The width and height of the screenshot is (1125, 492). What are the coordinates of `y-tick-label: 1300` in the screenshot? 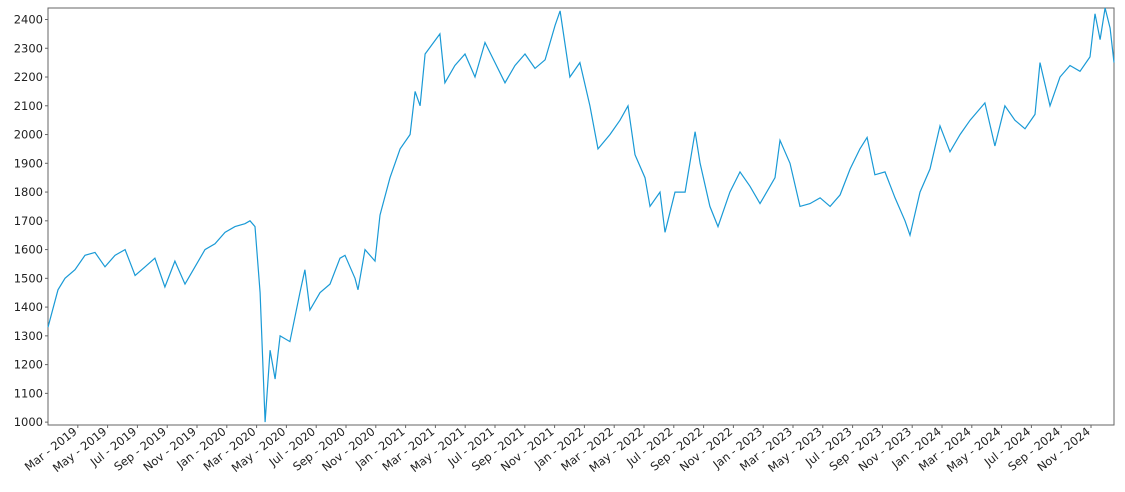 It's located at (28, 336).